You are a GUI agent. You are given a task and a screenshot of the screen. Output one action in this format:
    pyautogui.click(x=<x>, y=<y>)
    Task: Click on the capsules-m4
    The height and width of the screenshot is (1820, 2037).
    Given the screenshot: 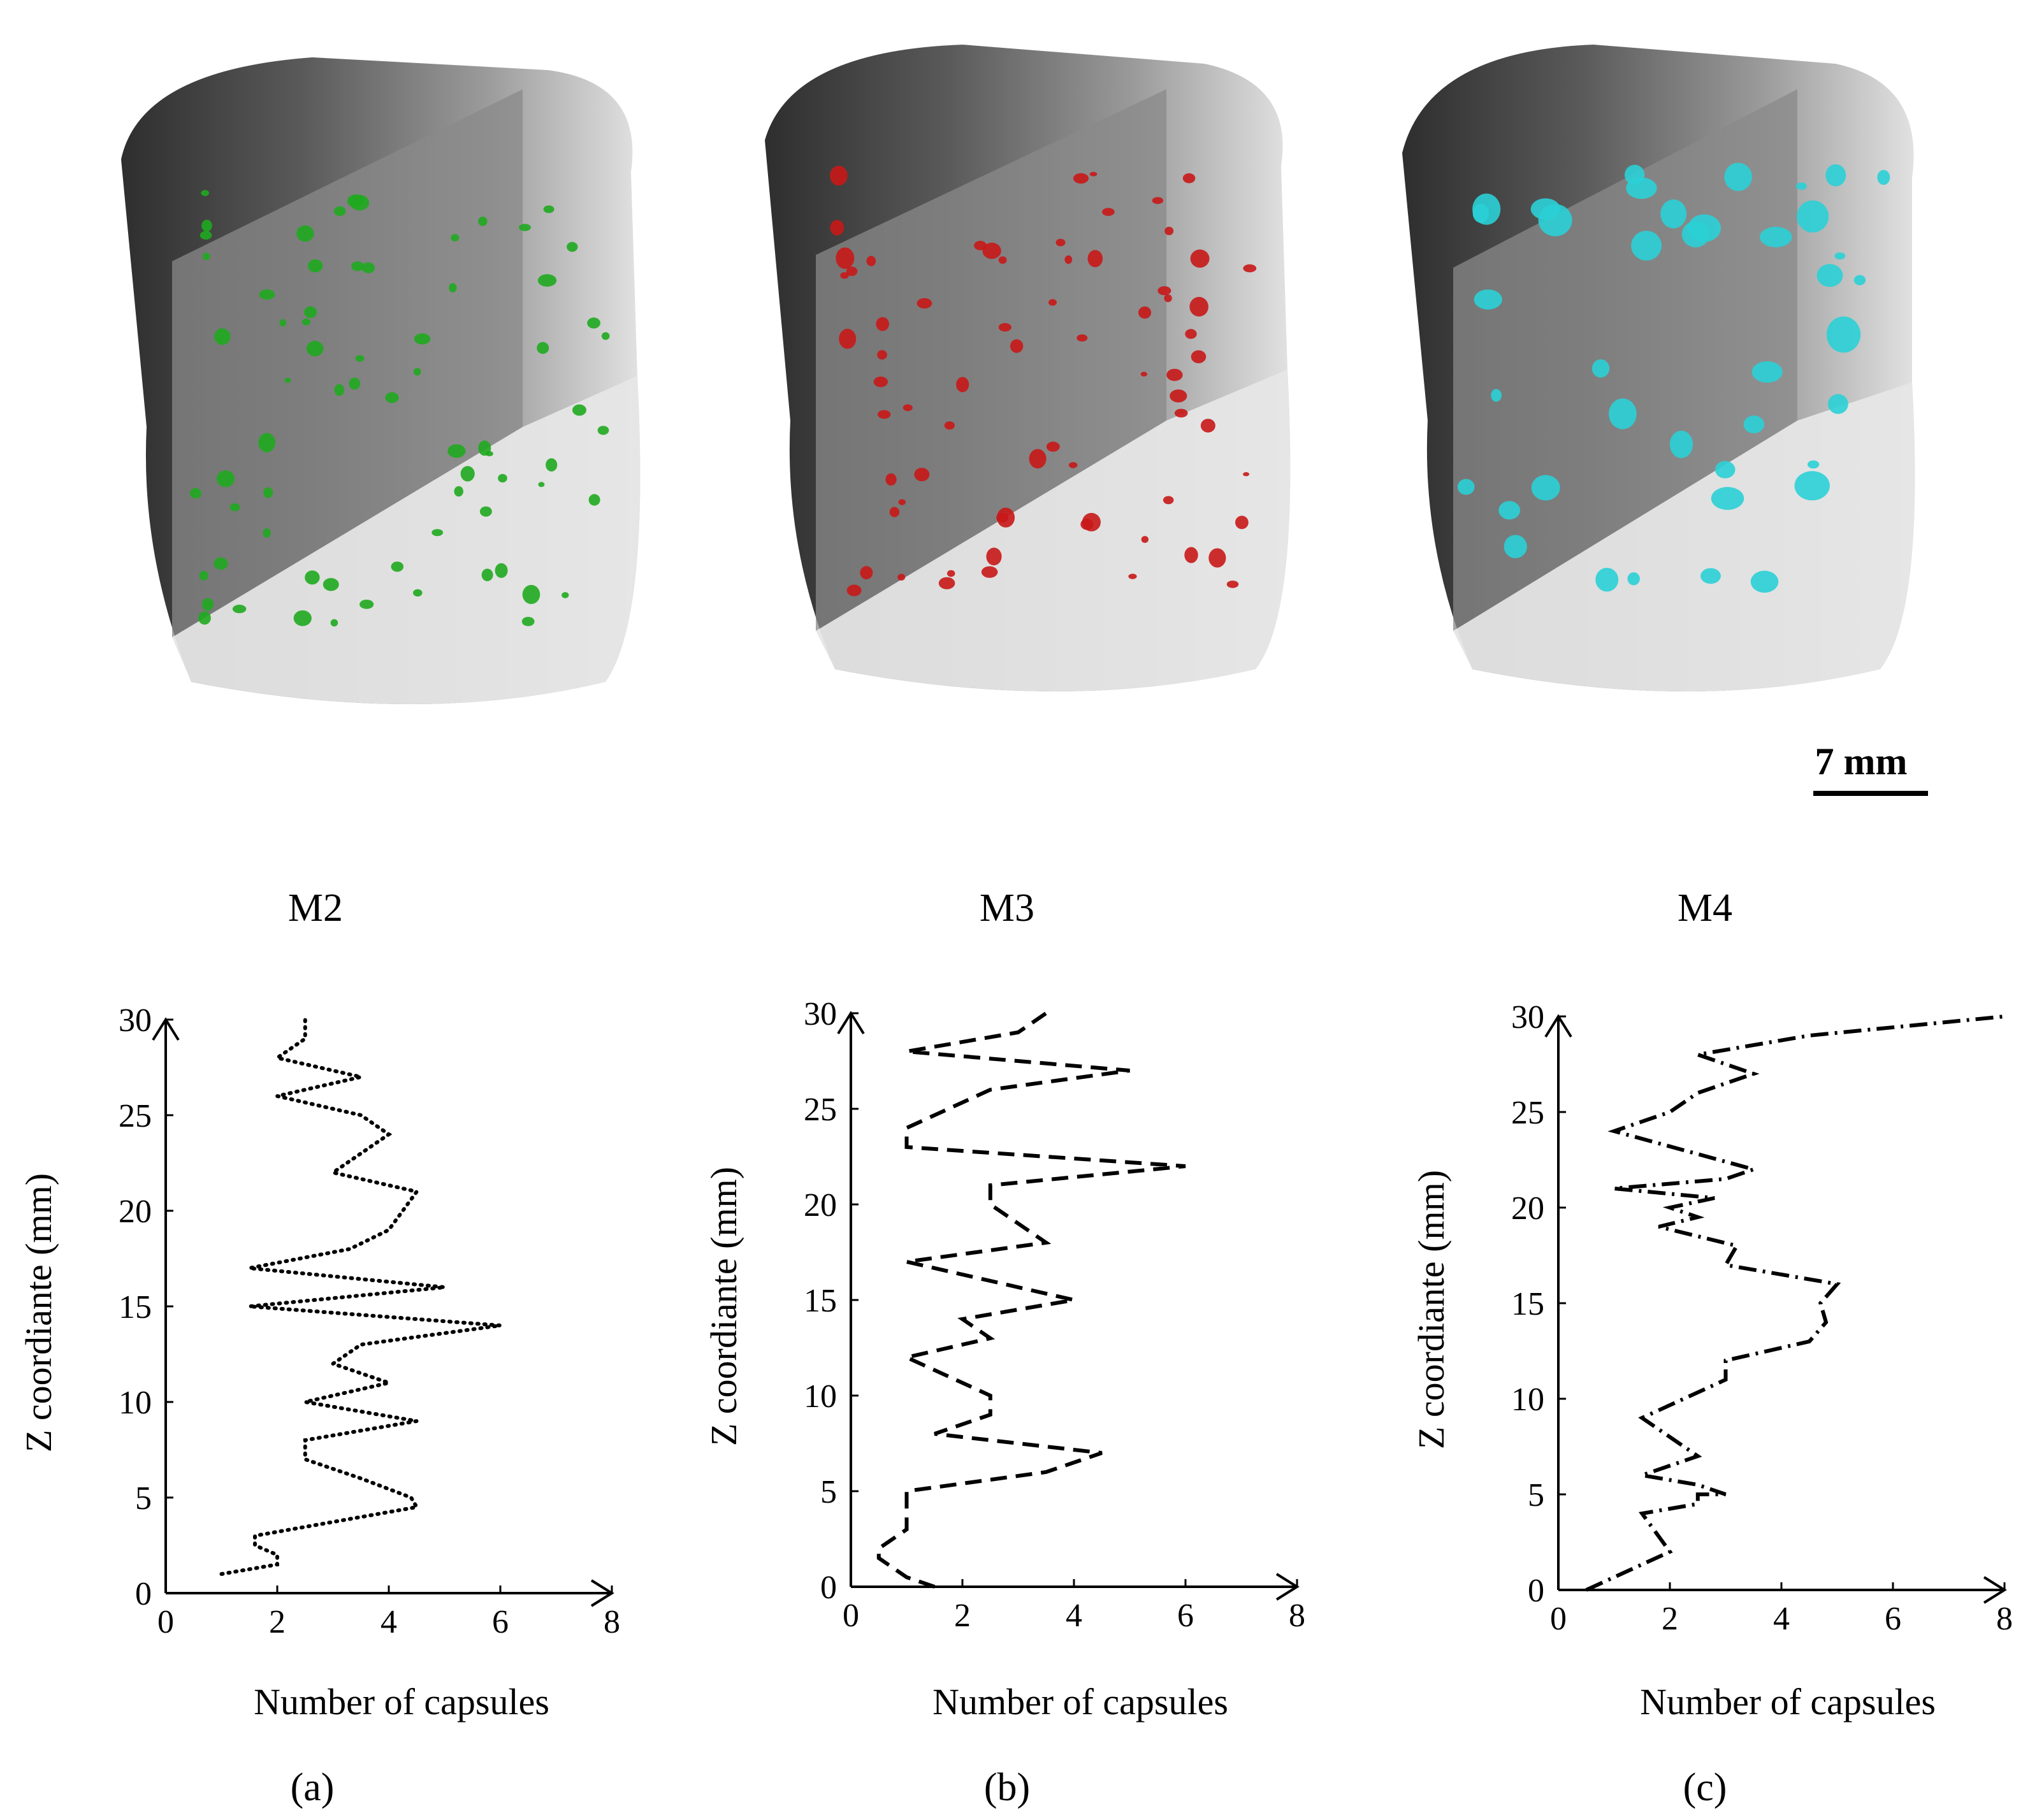 What is the action you would take?
    pyautogui.click(x=1674, y=377)
    